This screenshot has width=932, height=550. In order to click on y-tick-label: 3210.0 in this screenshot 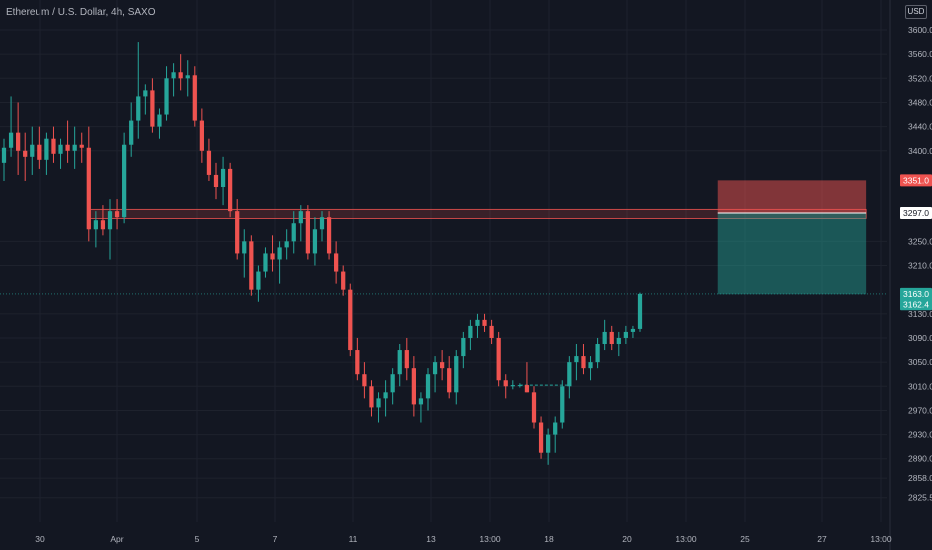, I will do `click(920, 266)`.